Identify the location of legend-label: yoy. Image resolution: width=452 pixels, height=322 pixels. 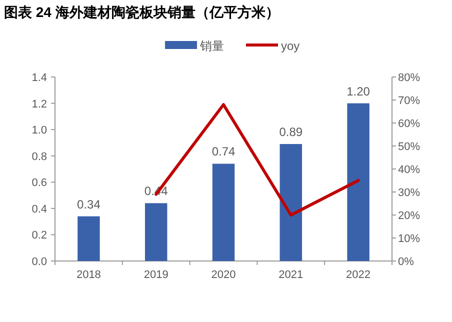
(290, 46).